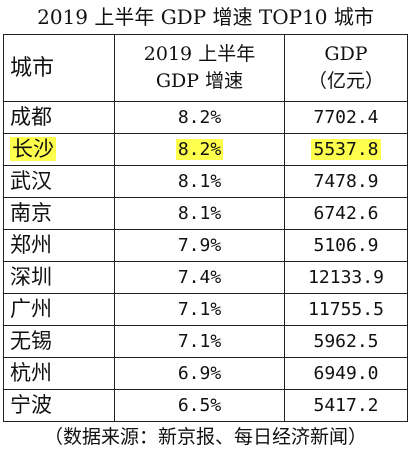 The height and width of the screenshot is (452, 411). Describe the element at coordinates (31, 277) in the screenshot. I see `city-cell-text: 深圳` at that location.